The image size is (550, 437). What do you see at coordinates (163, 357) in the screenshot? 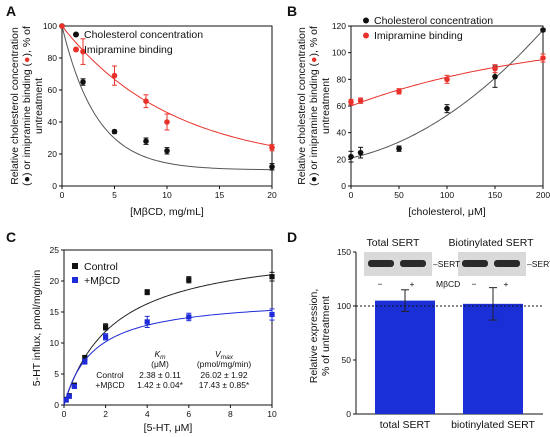
I see `panel-c-km-sub: m` at bounding box center [163, 357].